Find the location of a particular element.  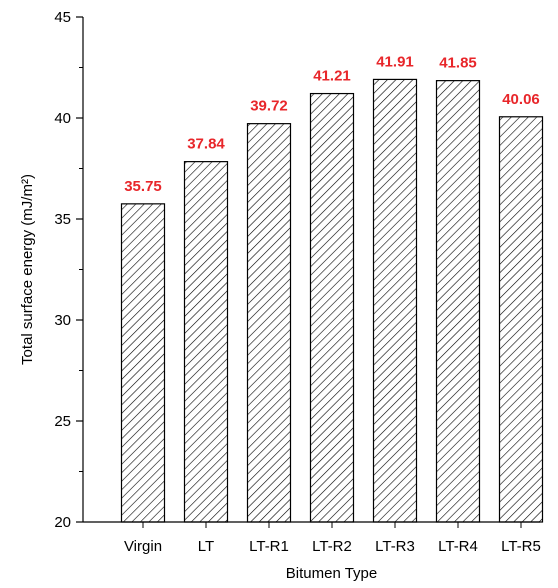

data-label-lt-r5: 40.06 is located at coordinates (521, 99).